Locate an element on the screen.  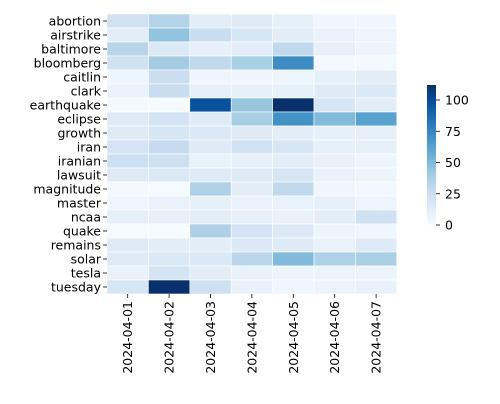
y-tick-label: clark is located at coordinates (86, 91).